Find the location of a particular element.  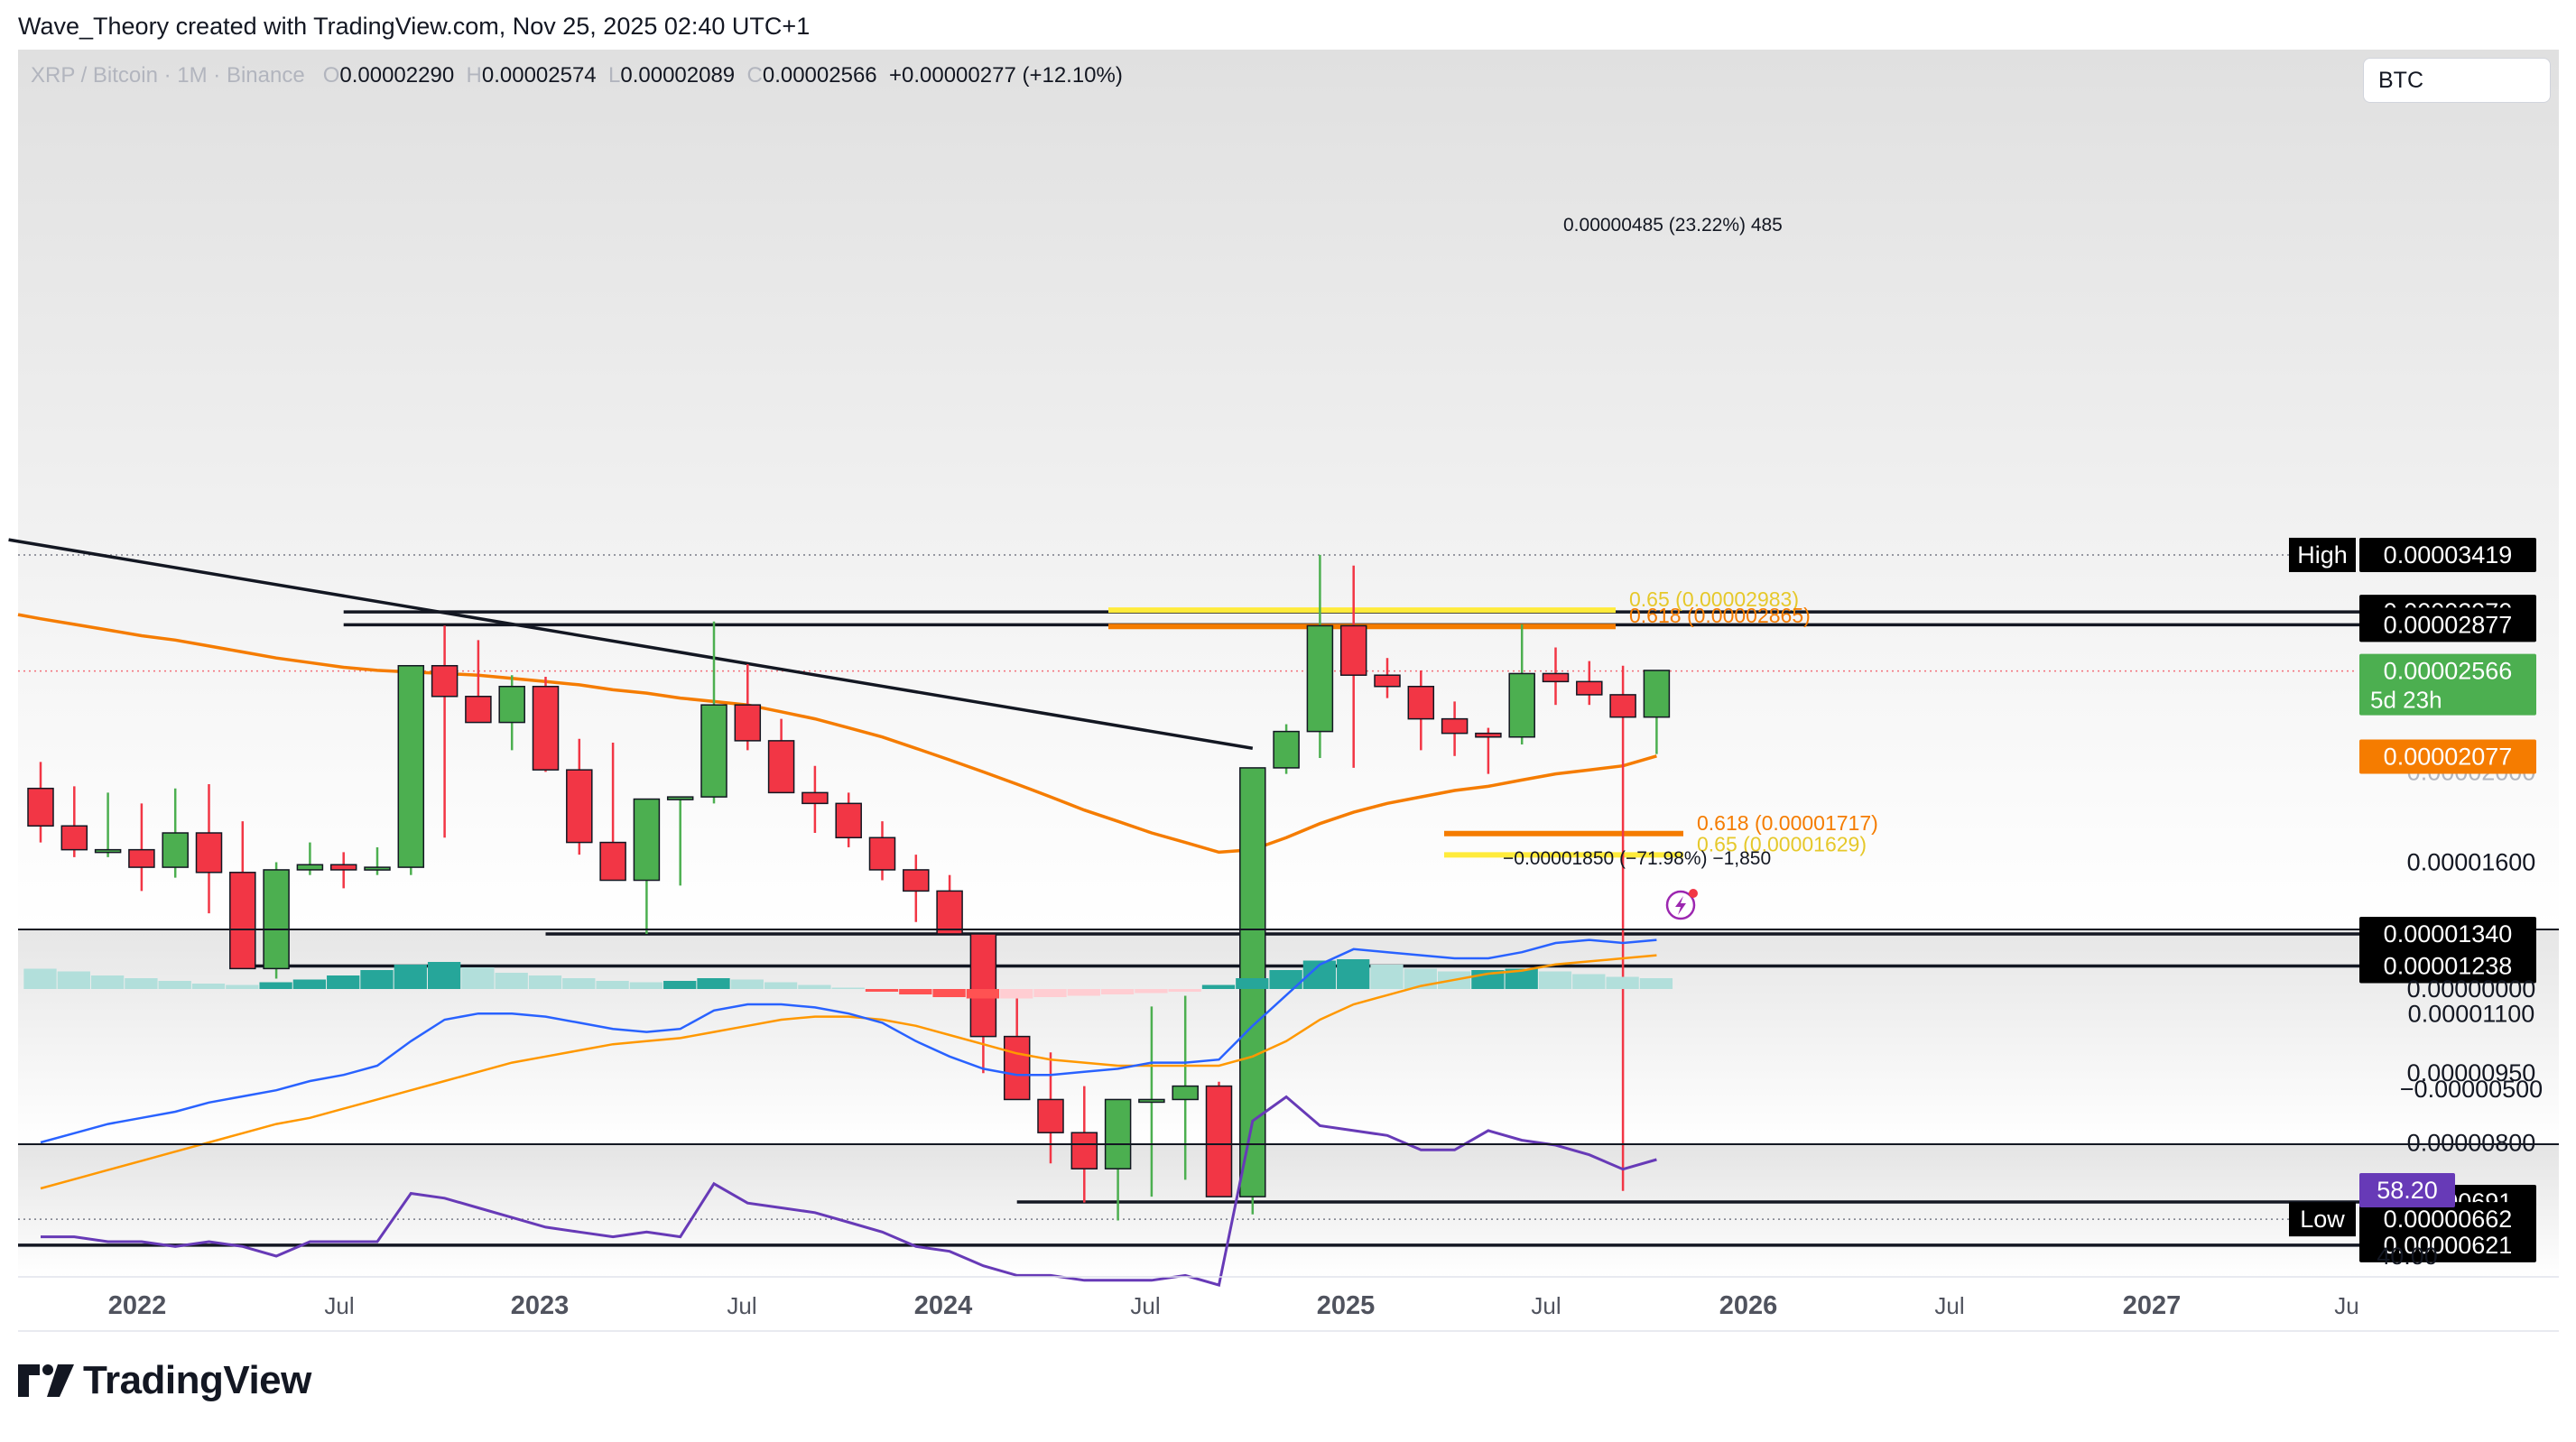

price-tag-value: 0.00001340 is located at coordinates (2448, 933).